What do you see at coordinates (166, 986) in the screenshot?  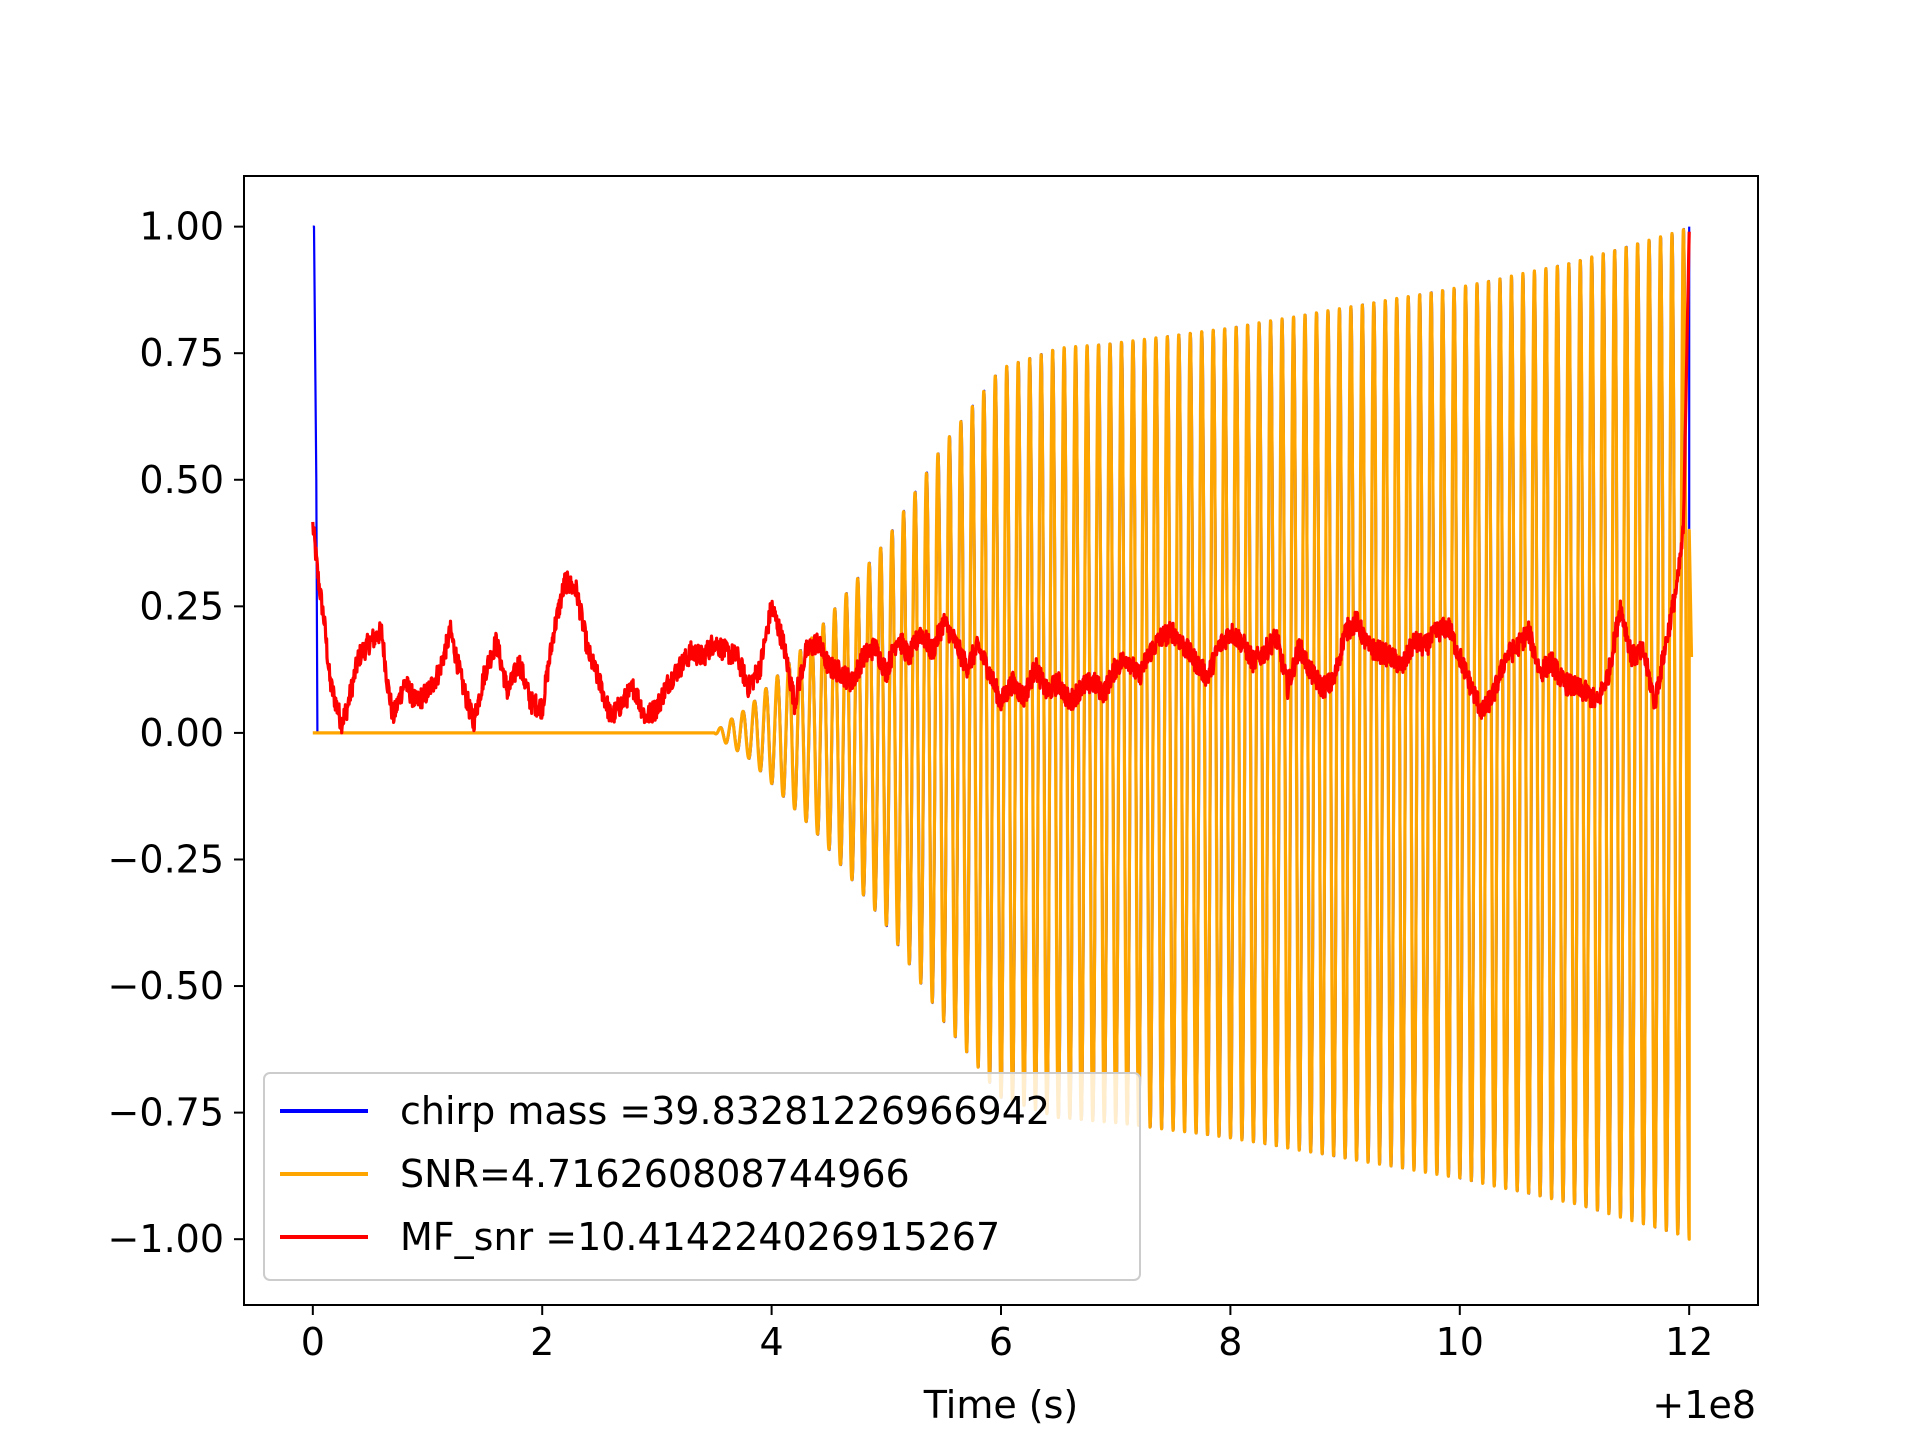 I see `y-tick-label: −0.50` at bounding box center [166, 986].